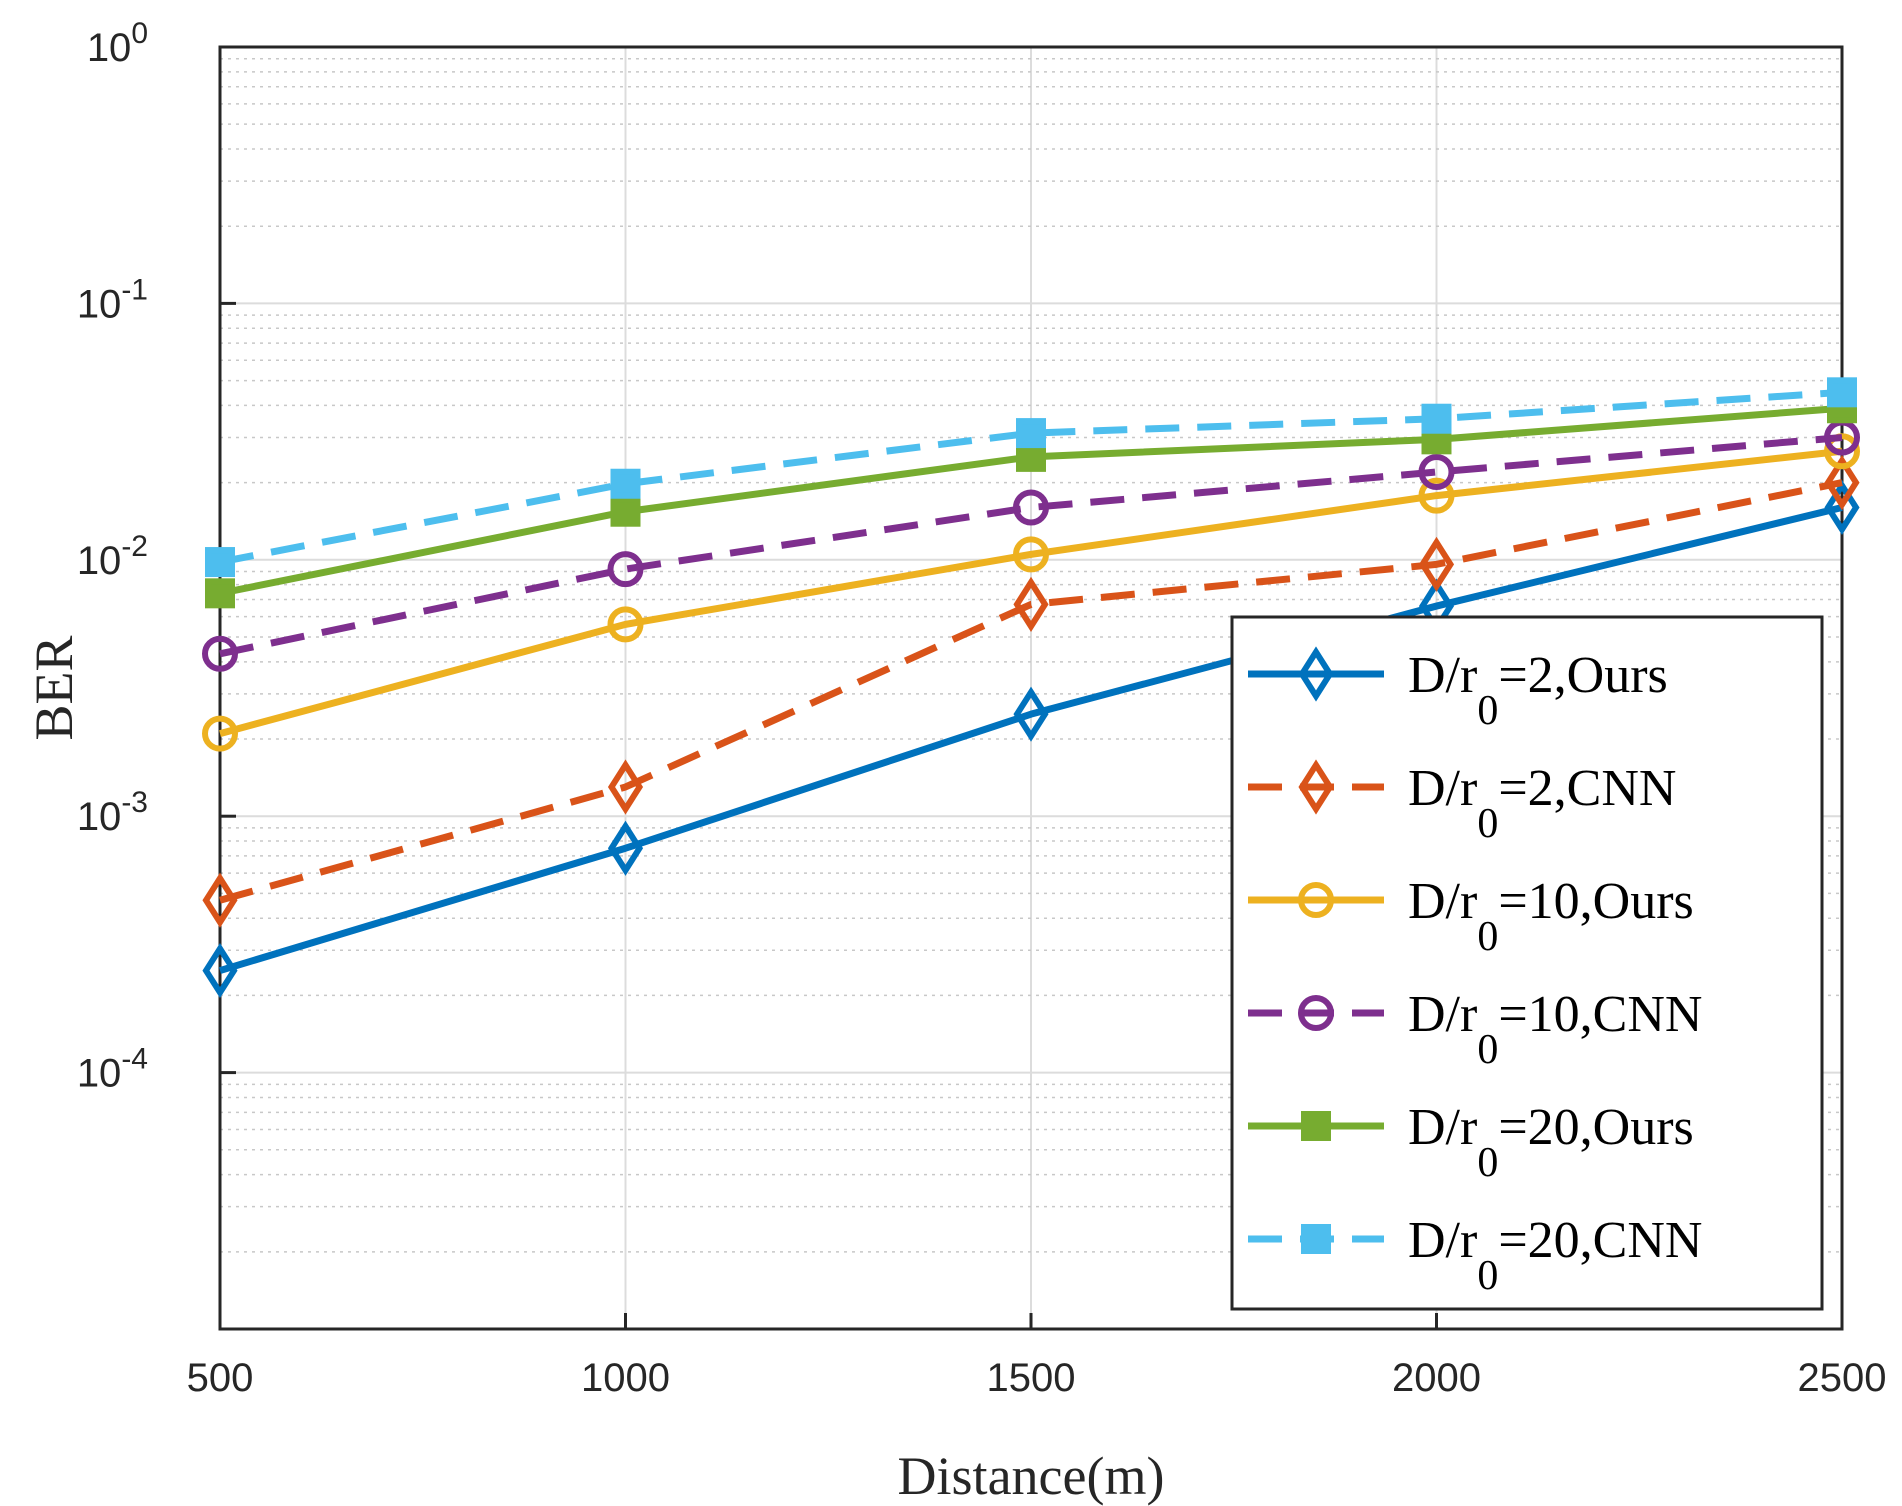 The height and width of the screenshot is (1506, 1902). I want to click on legend-box, so click(1527, 963).